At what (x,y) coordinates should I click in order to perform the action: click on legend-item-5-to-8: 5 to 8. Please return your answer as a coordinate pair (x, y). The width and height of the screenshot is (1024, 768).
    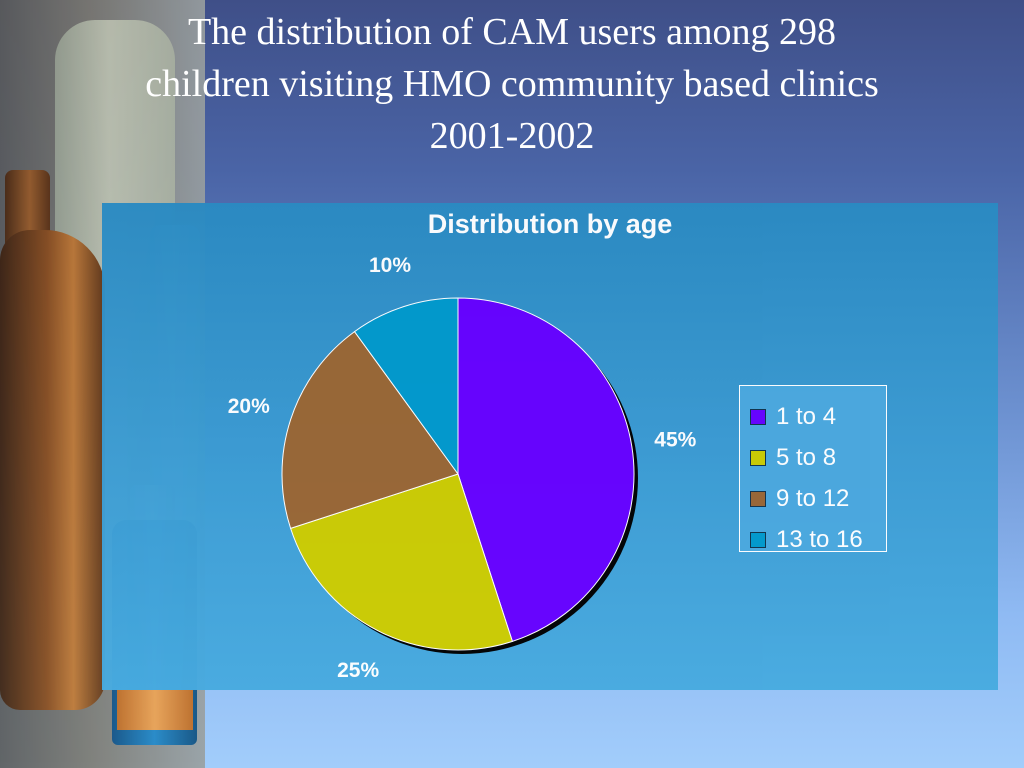
    Looking at the image, I should click on (818, 457).